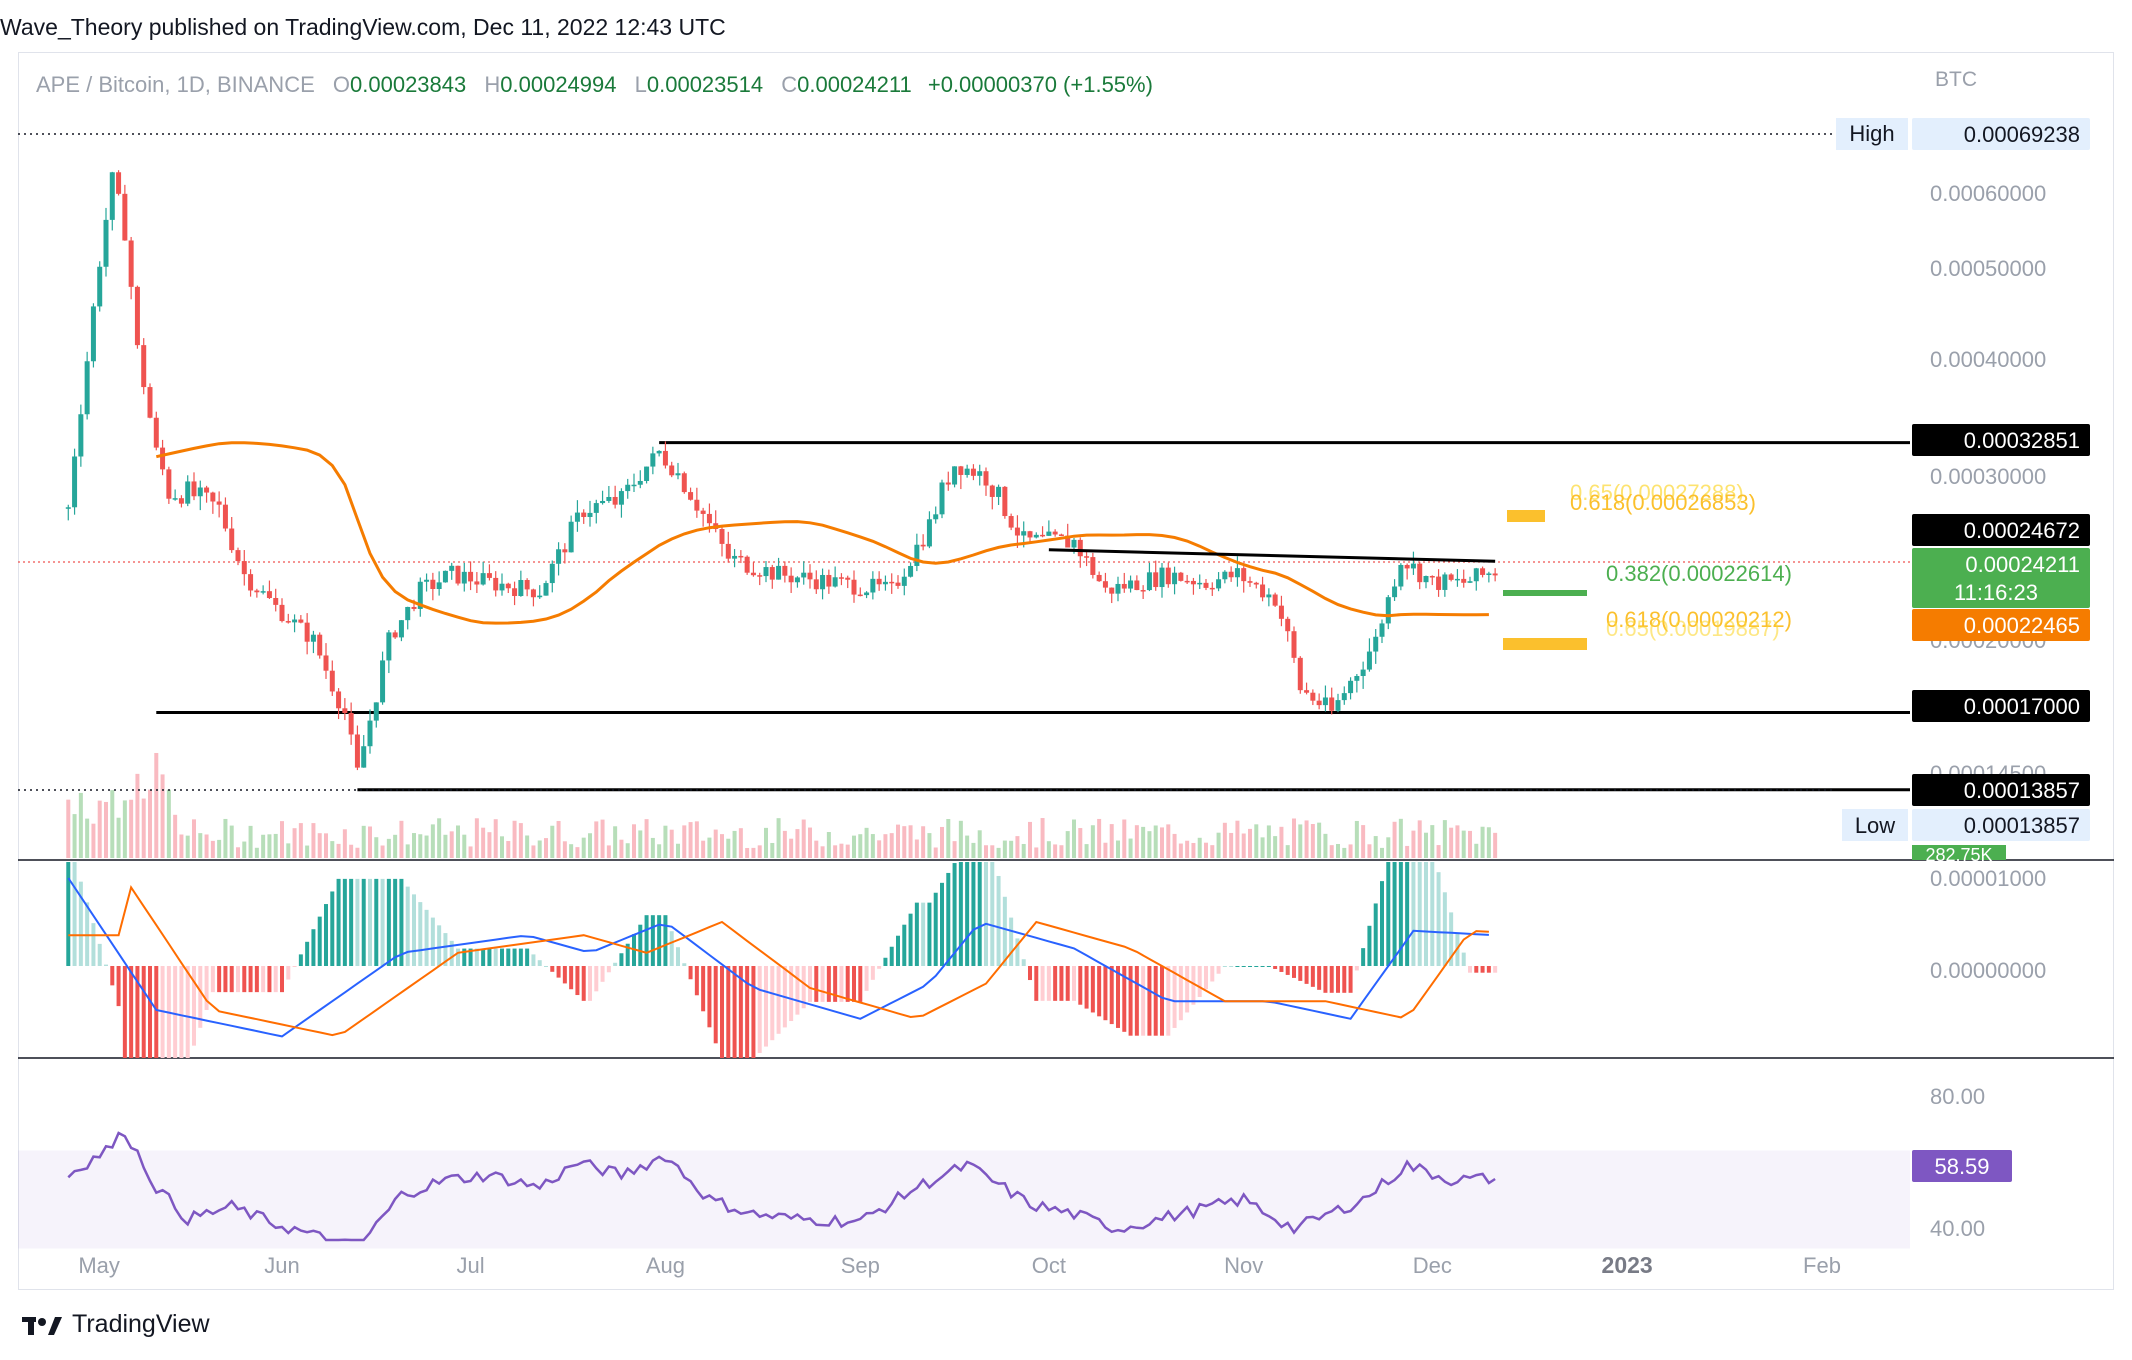 The image size is (2132, 1360). Describe the element at coordinates (1272, 555) in the screenshot. I see `ema-200-line` at that location.